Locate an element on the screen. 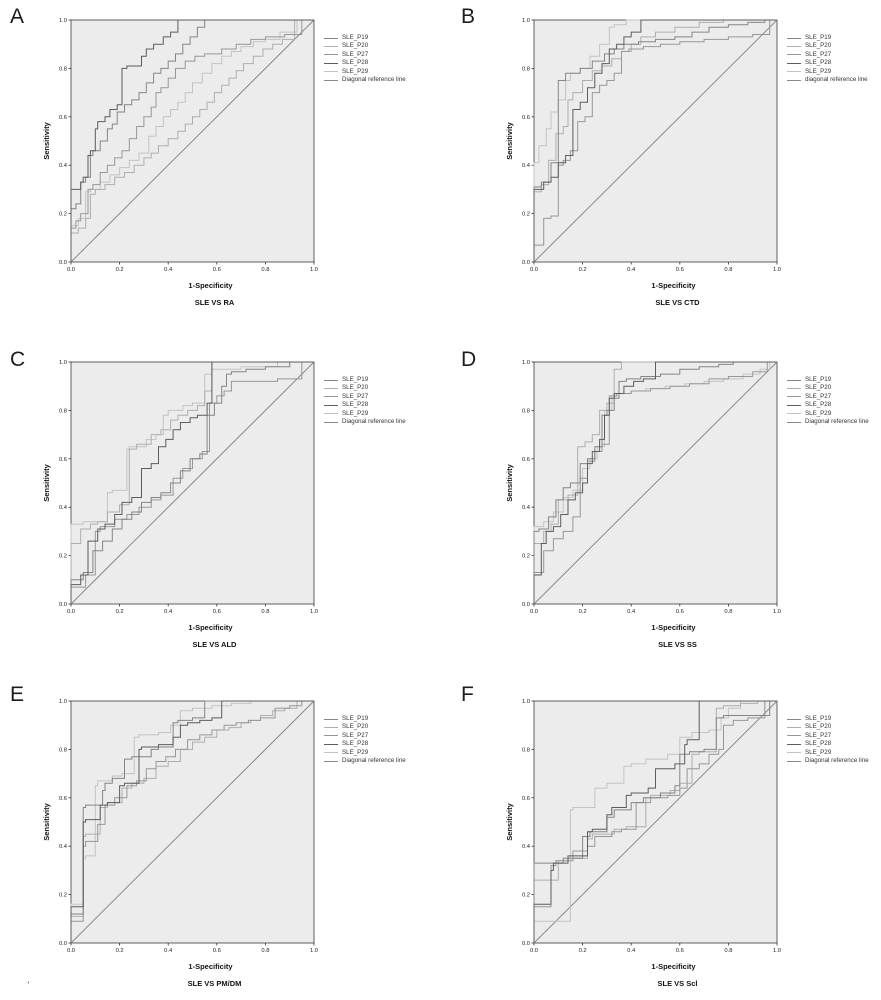 This screenshot has height=1000, width=881. roc-curve-SLE_P19 is located at coordinates (655, 140).